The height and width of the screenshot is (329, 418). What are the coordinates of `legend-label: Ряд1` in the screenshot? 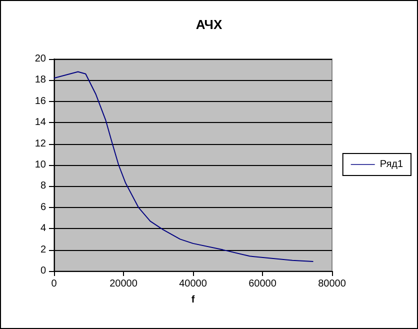 It's located at (392, 164).